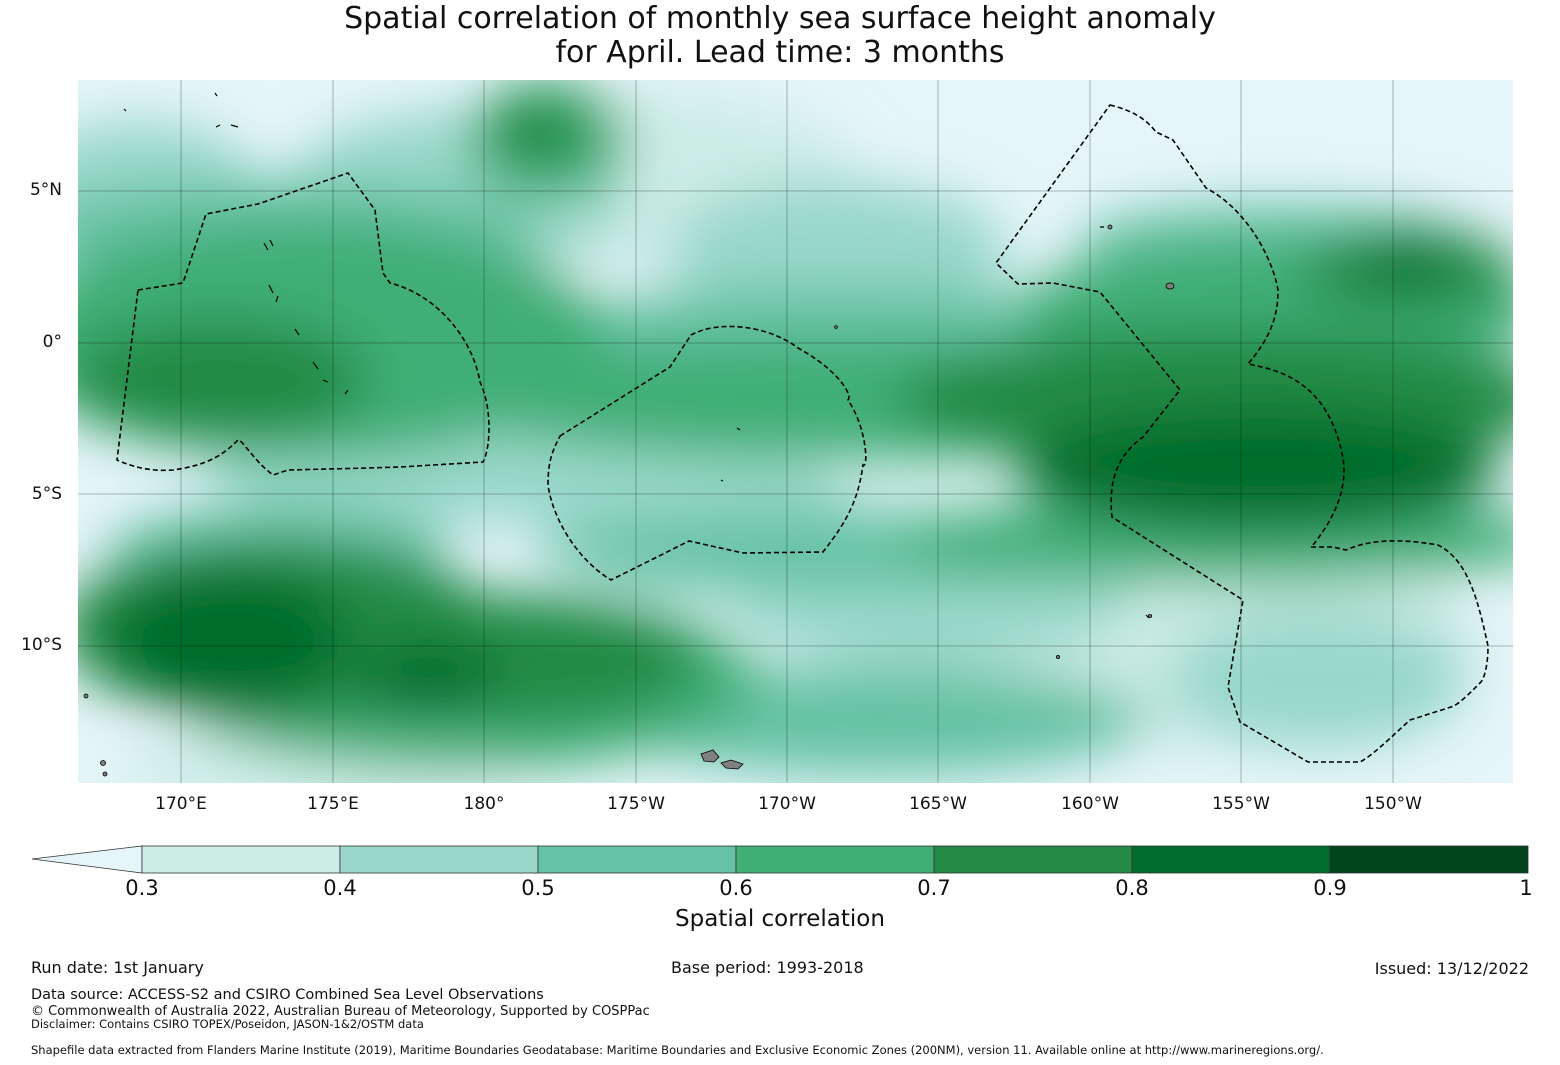 The image size is (1560, 1065). I want to click on island-fanning, so click(1110, 227).